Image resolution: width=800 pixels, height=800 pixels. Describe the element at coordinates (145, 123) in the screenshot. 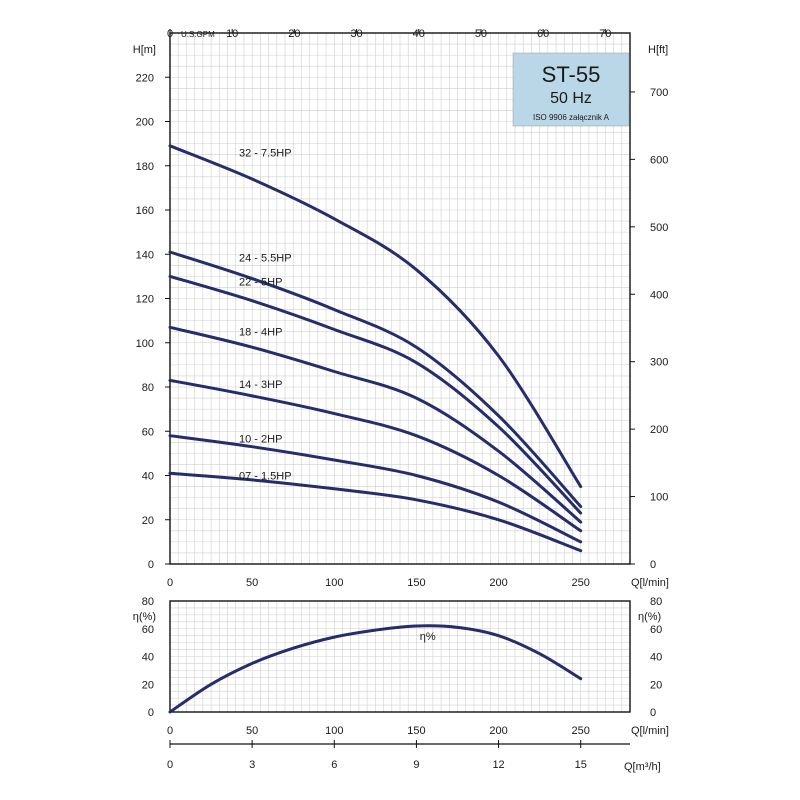

I see `head-m-tick-label: 200` at that location.